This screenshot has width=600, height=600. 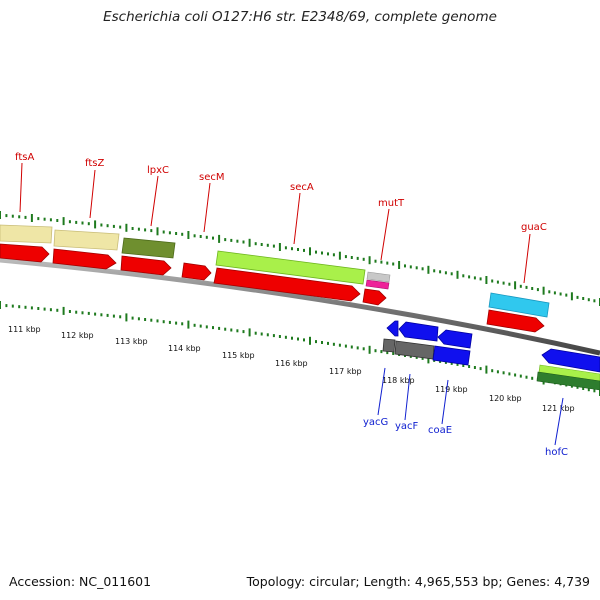 I want to click on gene-label-mutT: mutT, so click(x=391, y=203).